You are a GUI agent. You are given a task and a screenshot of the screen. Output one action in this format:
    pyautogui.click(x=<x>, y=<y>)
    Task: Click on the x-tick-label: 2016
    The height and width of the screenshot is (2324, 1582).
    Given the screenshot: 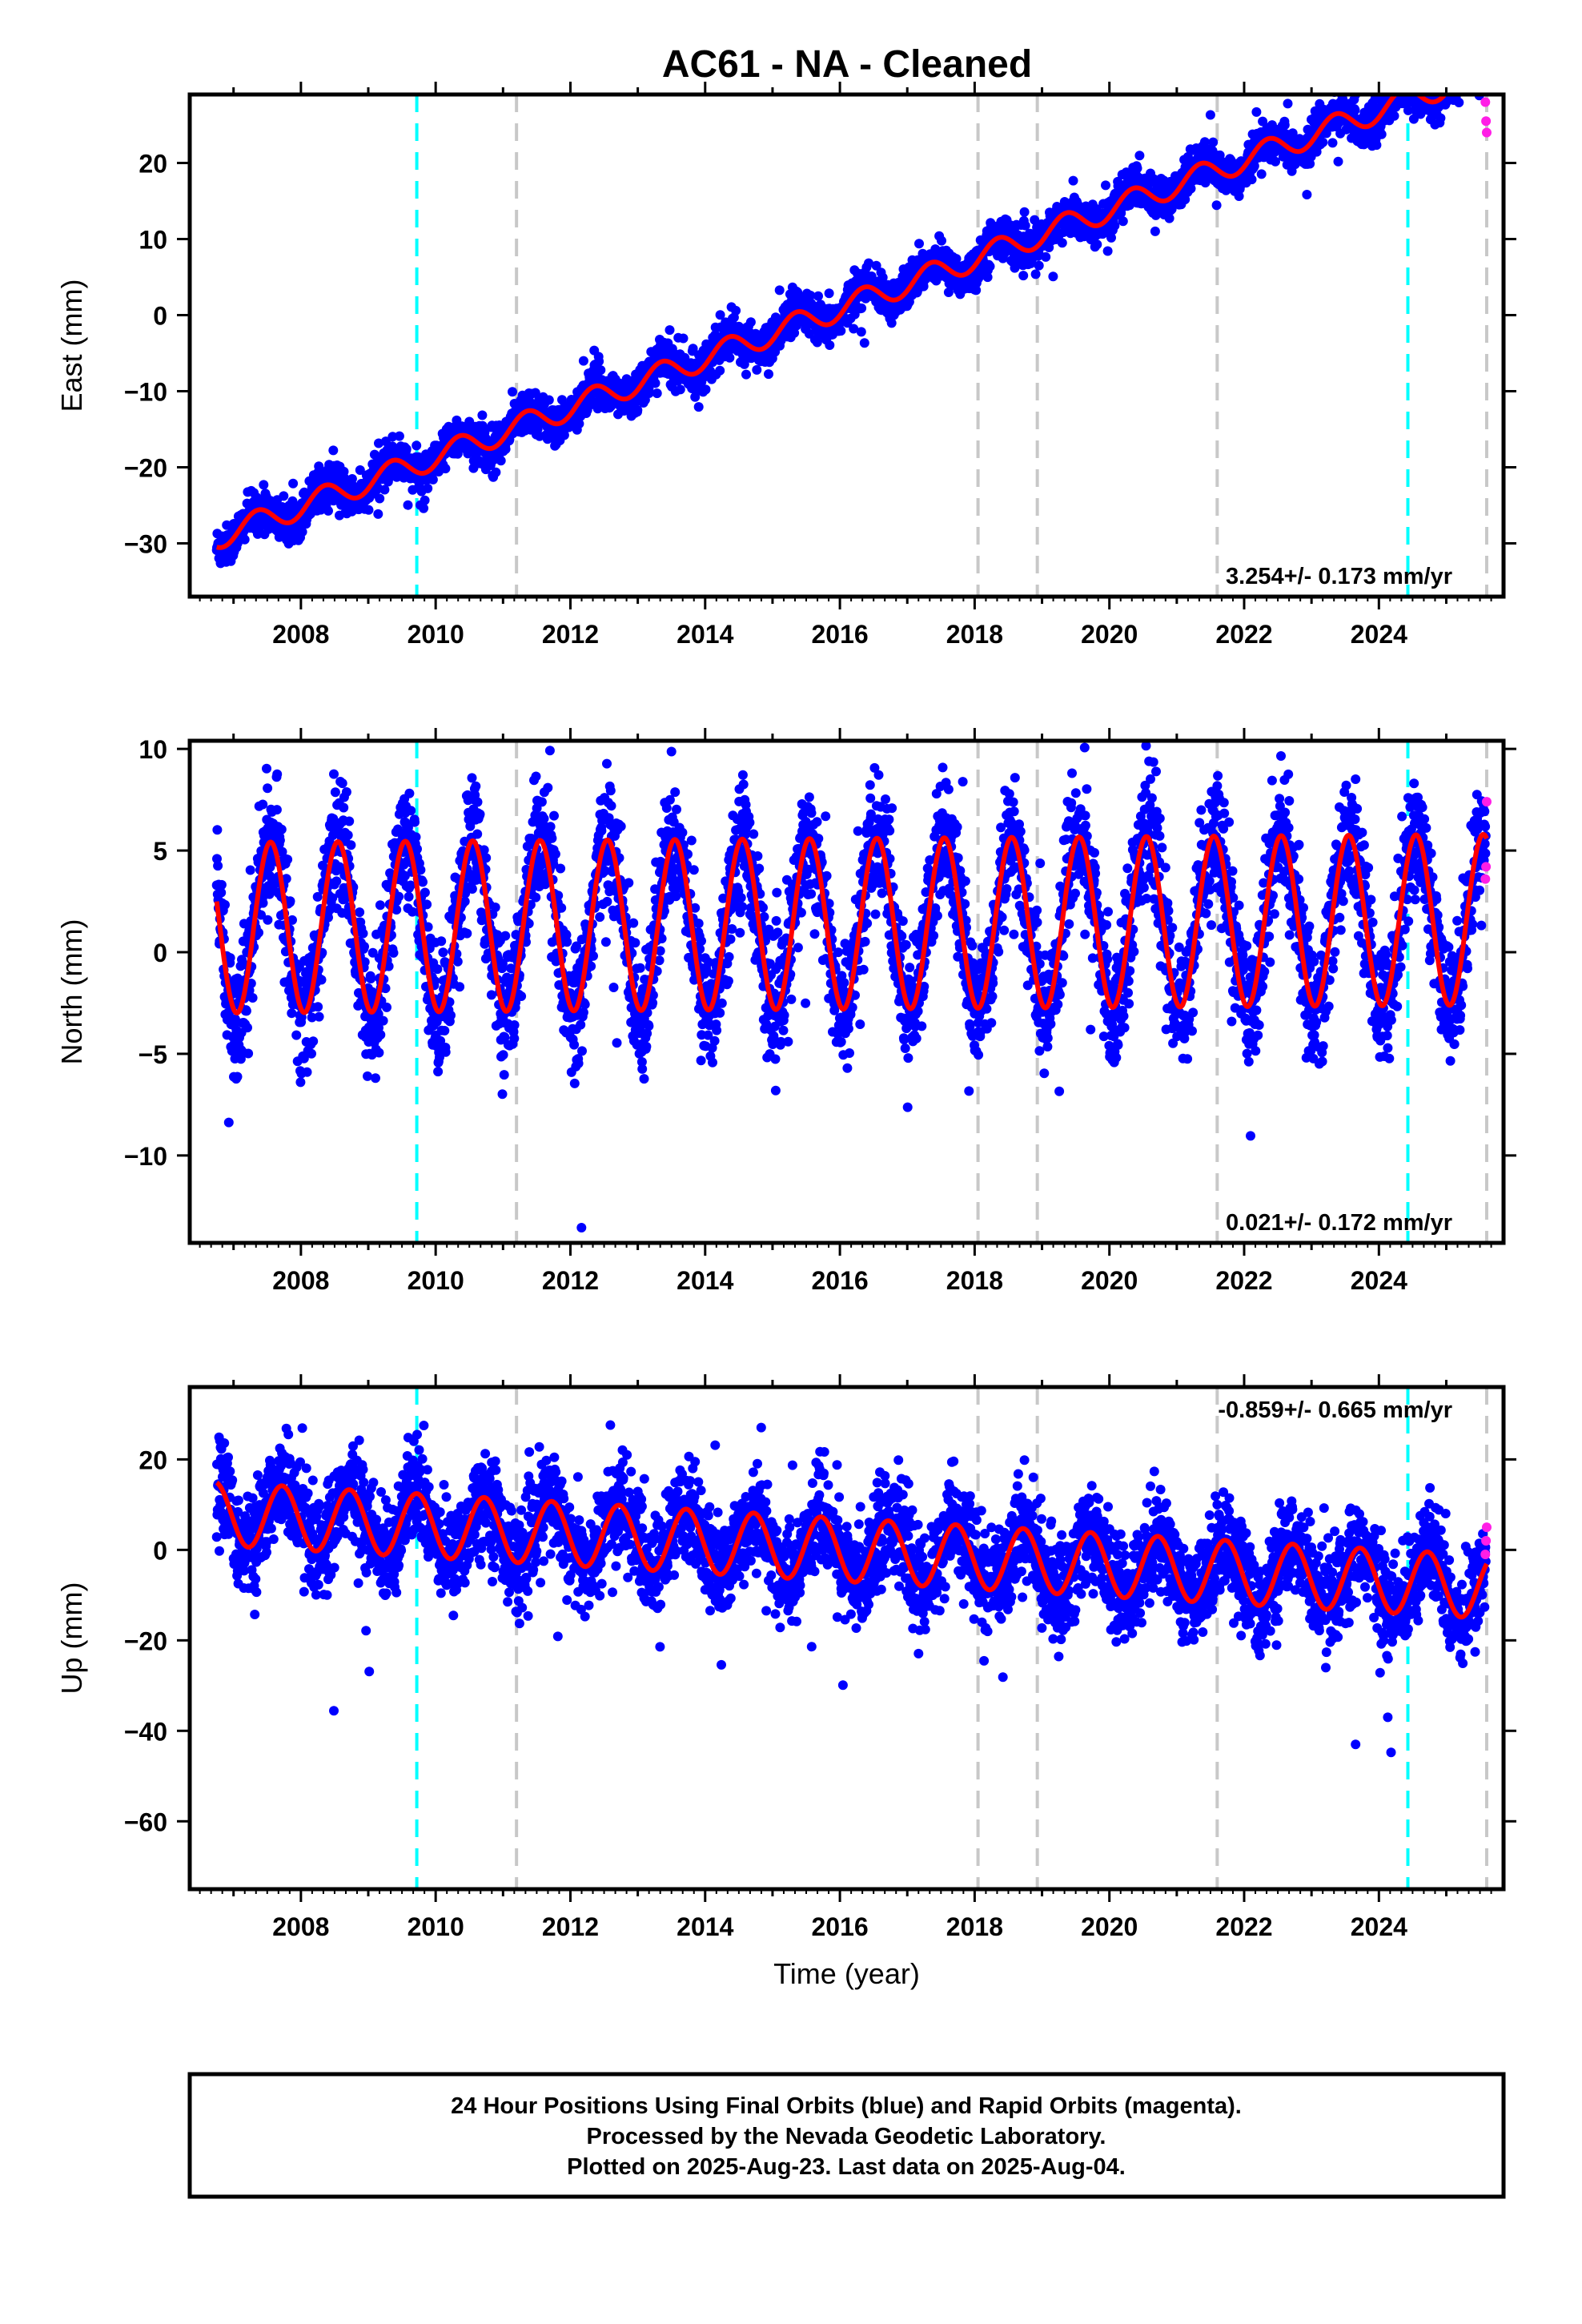 What is the action you would take?
    pyautogui.click(x=840, y=634)
    